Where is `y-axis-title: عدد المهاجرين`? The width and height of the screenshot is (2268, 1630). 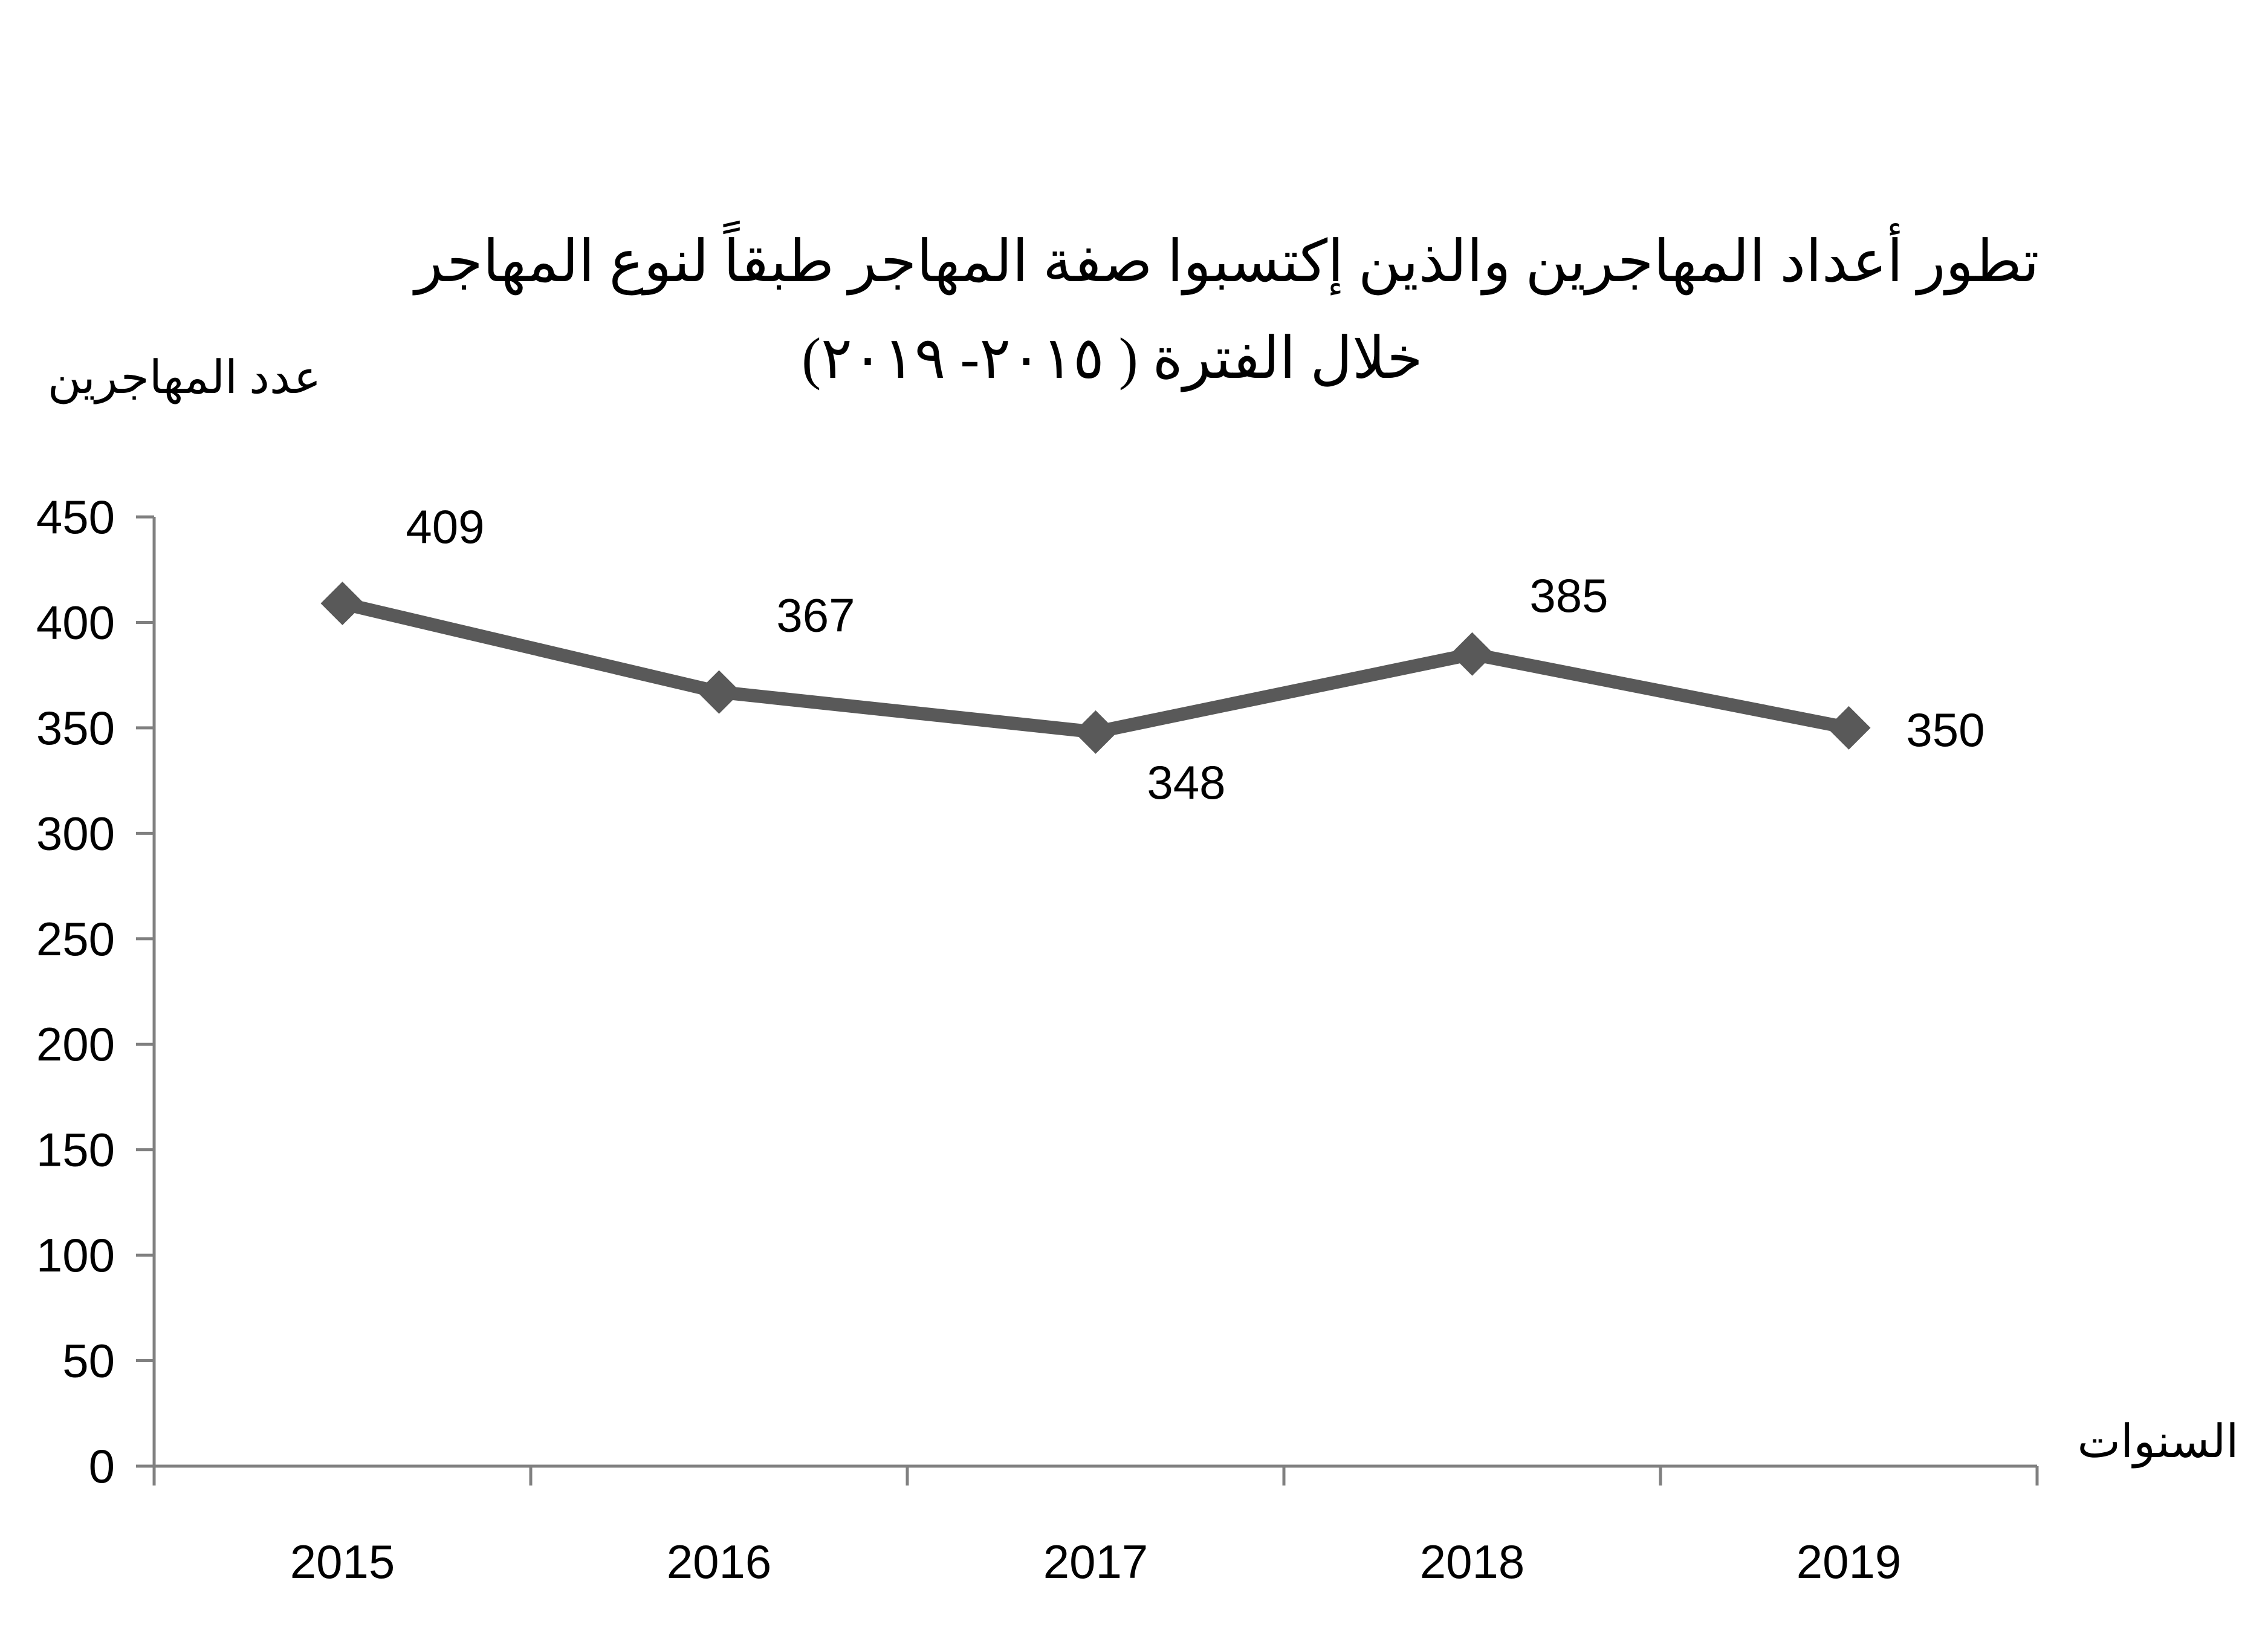
y-axis-title: عدد المهاجرين is located at coordinates (184, 378).